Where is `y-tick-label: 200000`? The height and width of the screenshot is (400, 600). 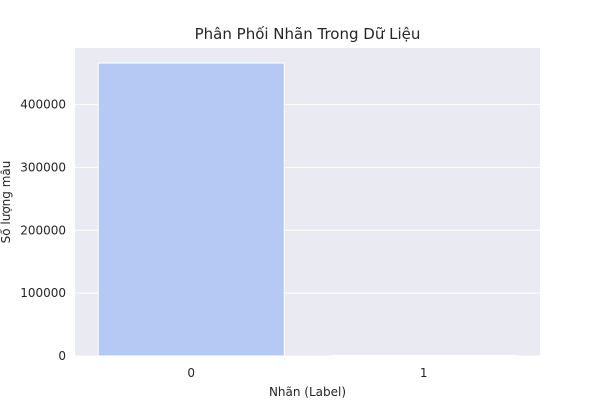
y-tick-label: 200000 is located at coordinates (43, 230).